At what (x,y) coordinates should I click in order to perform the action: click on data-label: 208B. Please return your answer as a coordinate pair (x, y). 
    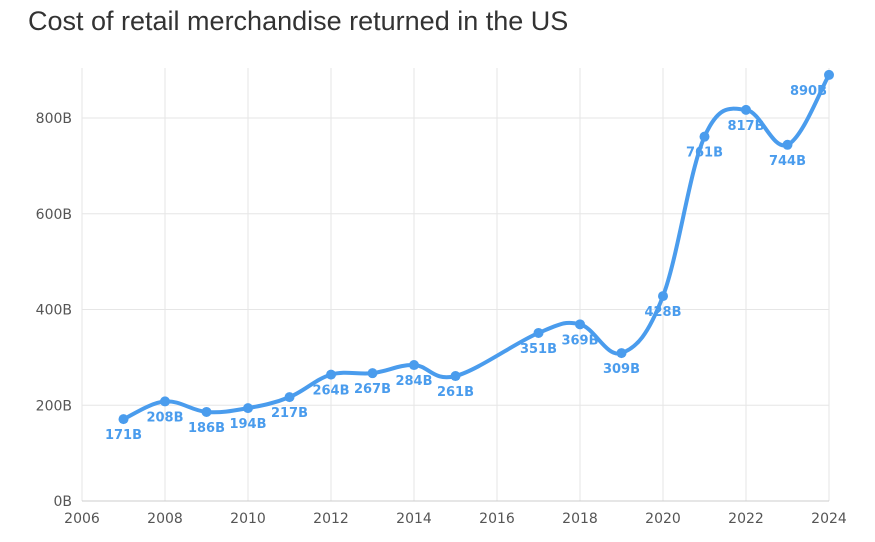
    Looking at the image, I should click on (164, 417).